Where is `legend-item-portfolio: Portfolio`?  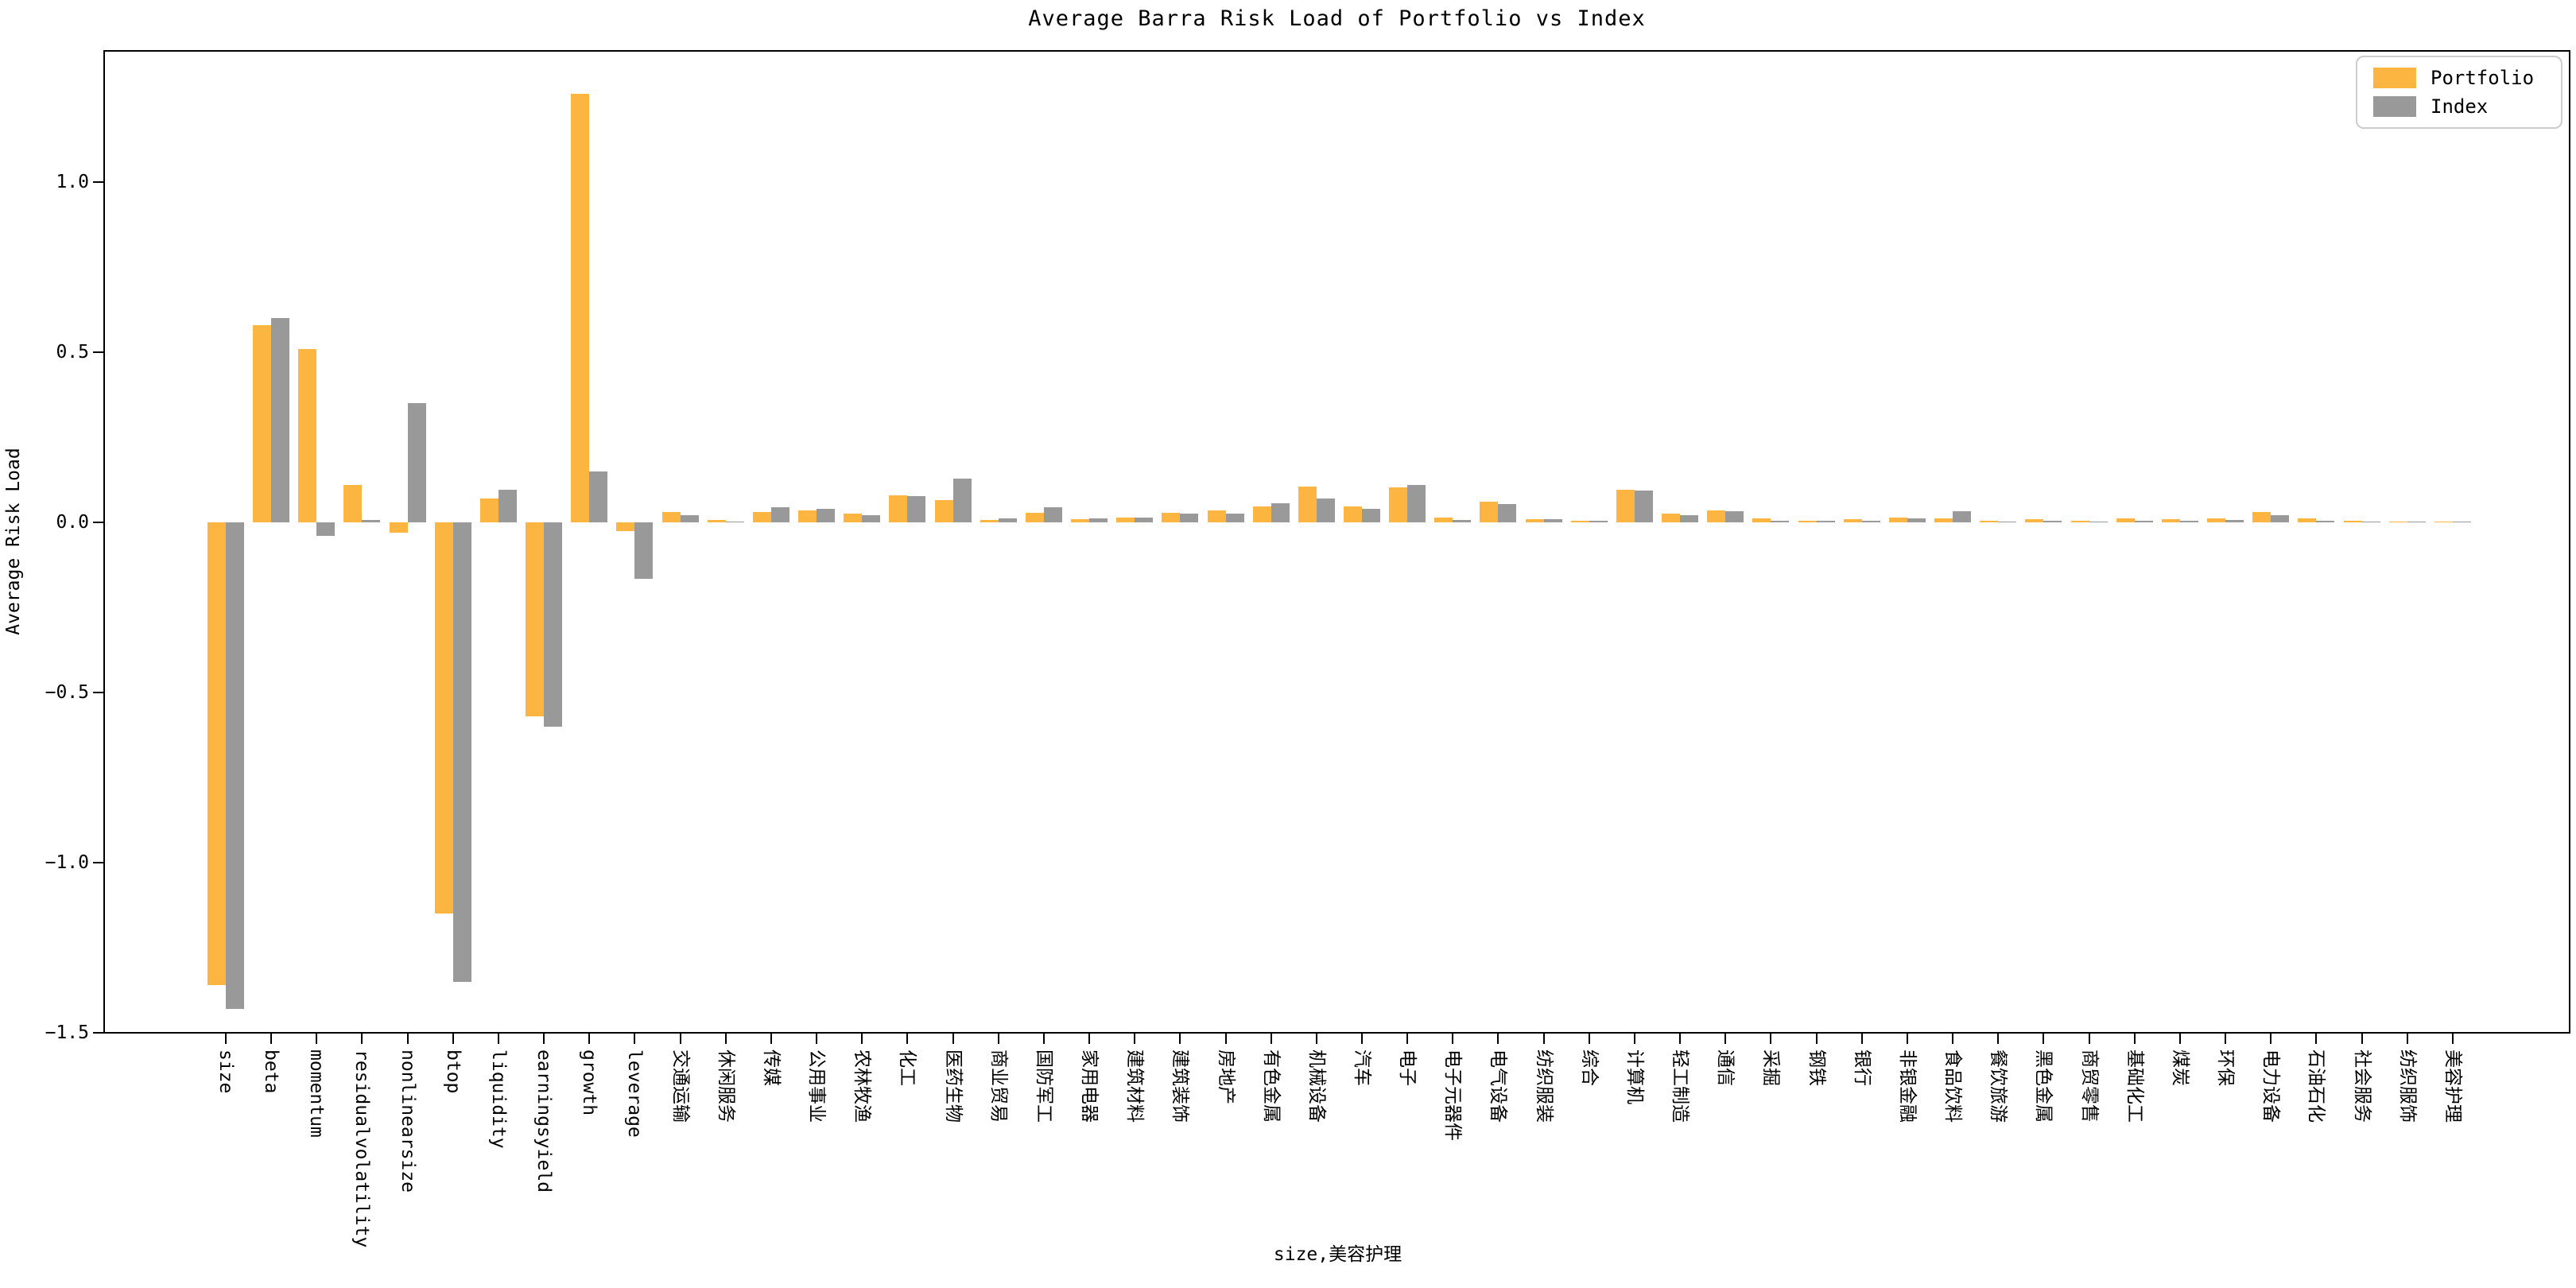
legend-item-portfolio: Portfolio is located at coordinates (2459, 78).